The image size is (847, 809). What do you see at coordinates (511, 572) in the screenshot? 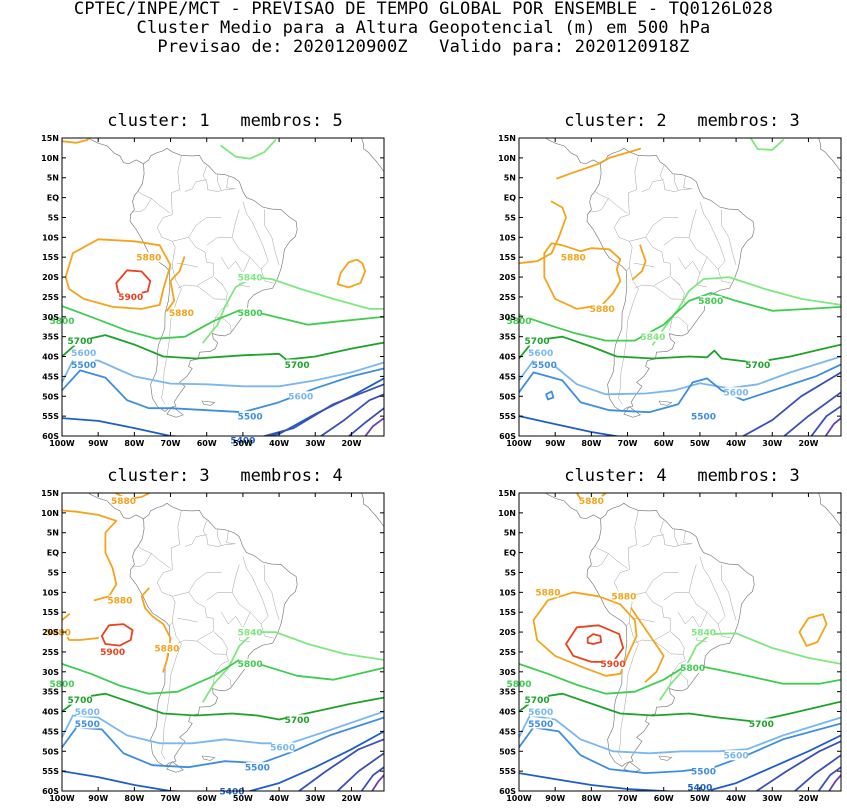
I see `lat-tick-label: 5S` at bounding box center [511, 572].